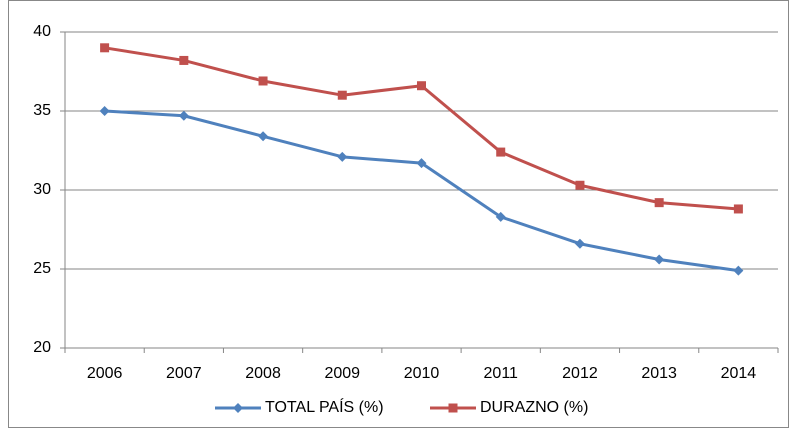 Image resolution: width=790 pixels, height=433 pixels. What do you see at coordinates (324, 406) in the screenshot?
I see `legend-label: TOTAL PAÍS (%)` at bounding box center [324, 406].